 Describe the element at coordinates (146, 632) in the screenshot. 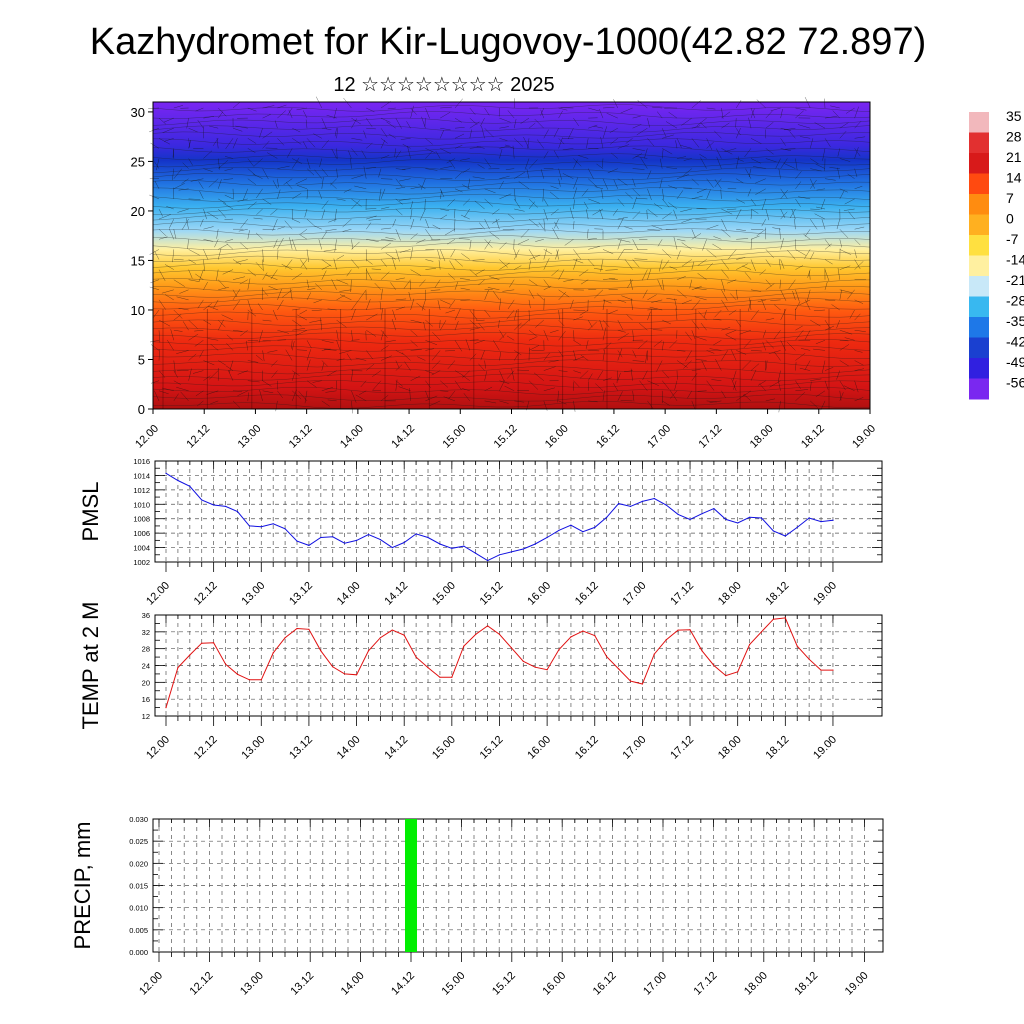

I see `y-tick-label: 32` at that location.